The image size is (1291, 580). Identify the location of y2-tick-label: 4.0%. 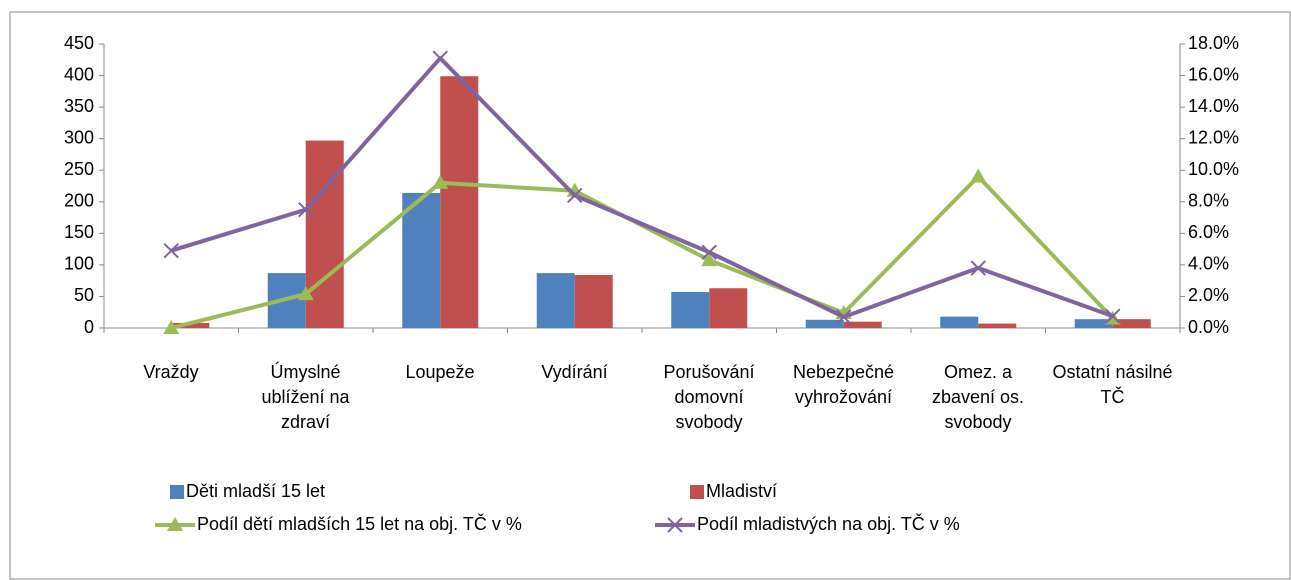
(1208, 264).